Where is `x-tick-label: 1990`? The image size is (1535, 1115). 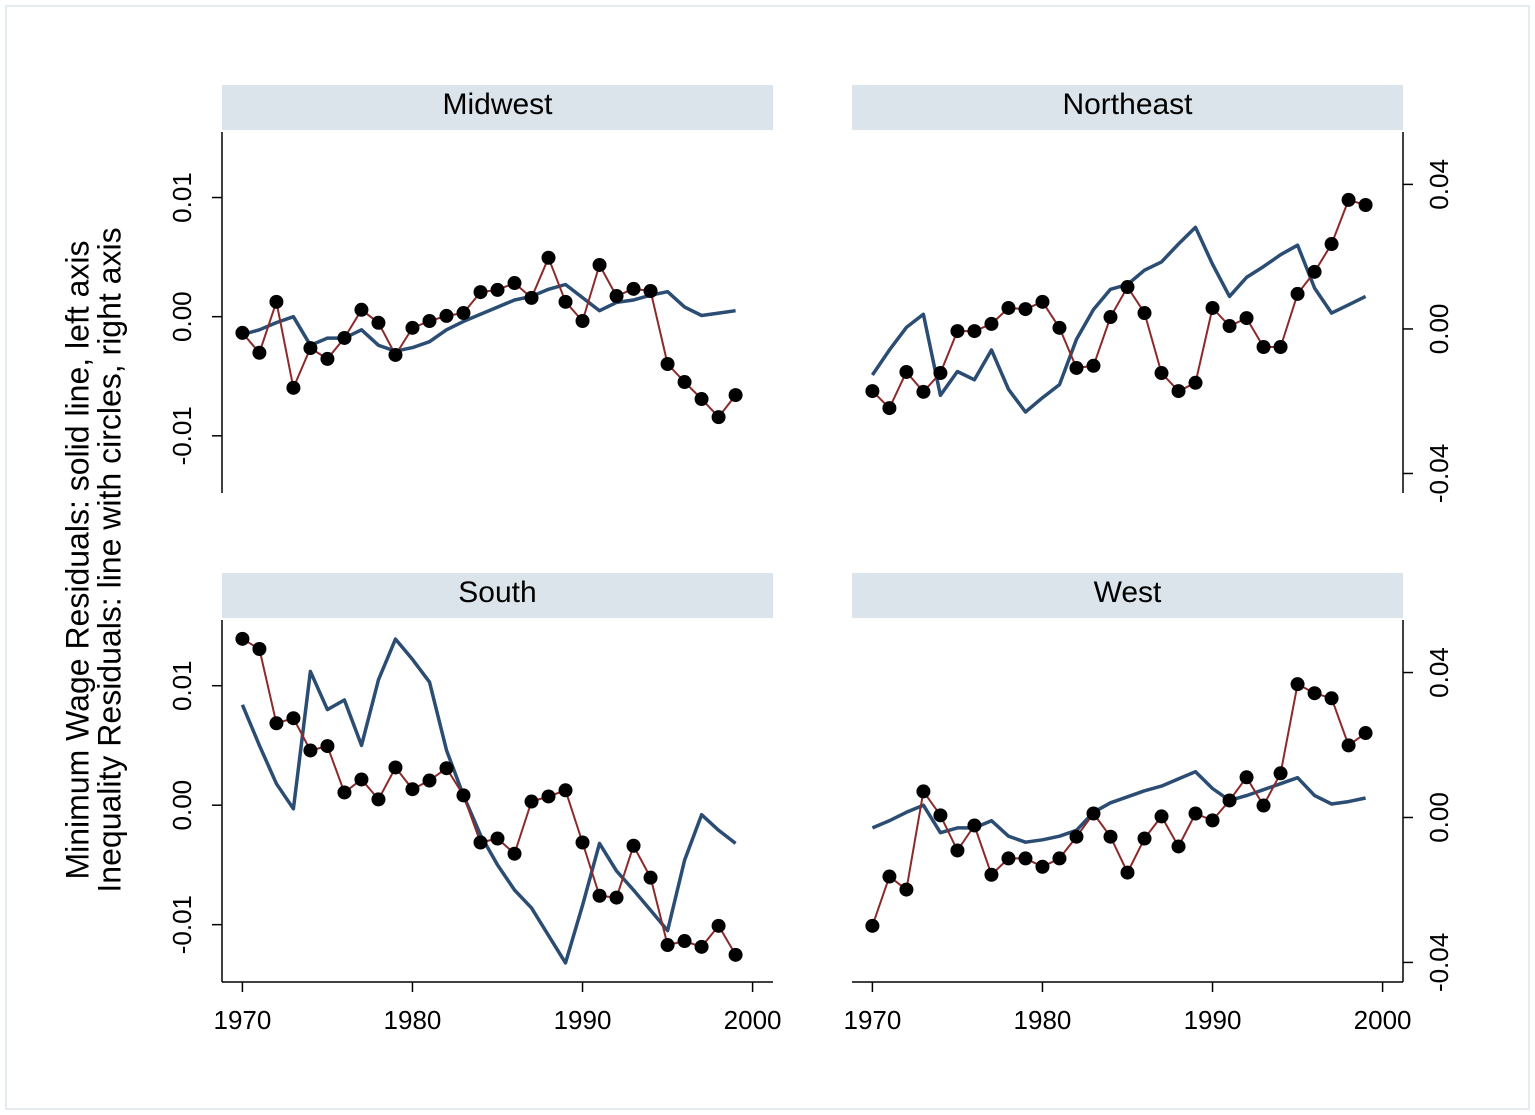
x-tick-label: 1990 is located at coordinates (583, 1020).